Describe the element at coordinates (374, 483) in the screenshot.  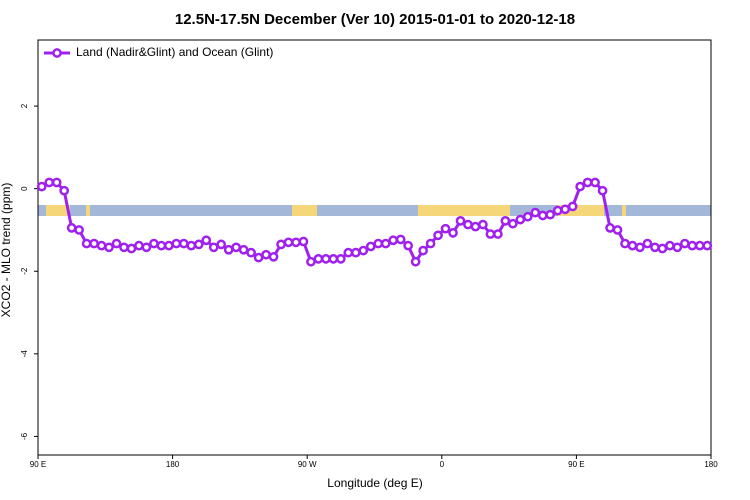
I see `x-axis-label: Longitude (deg E)` at that location.